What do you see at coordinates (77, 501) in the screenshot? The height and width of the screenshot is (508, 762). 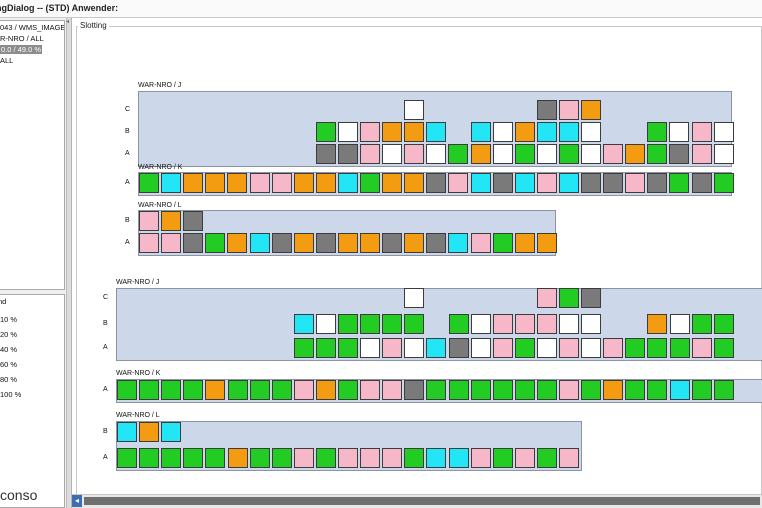 I see `scroll-left-icon: ◂` at bounding box center [77, 501].